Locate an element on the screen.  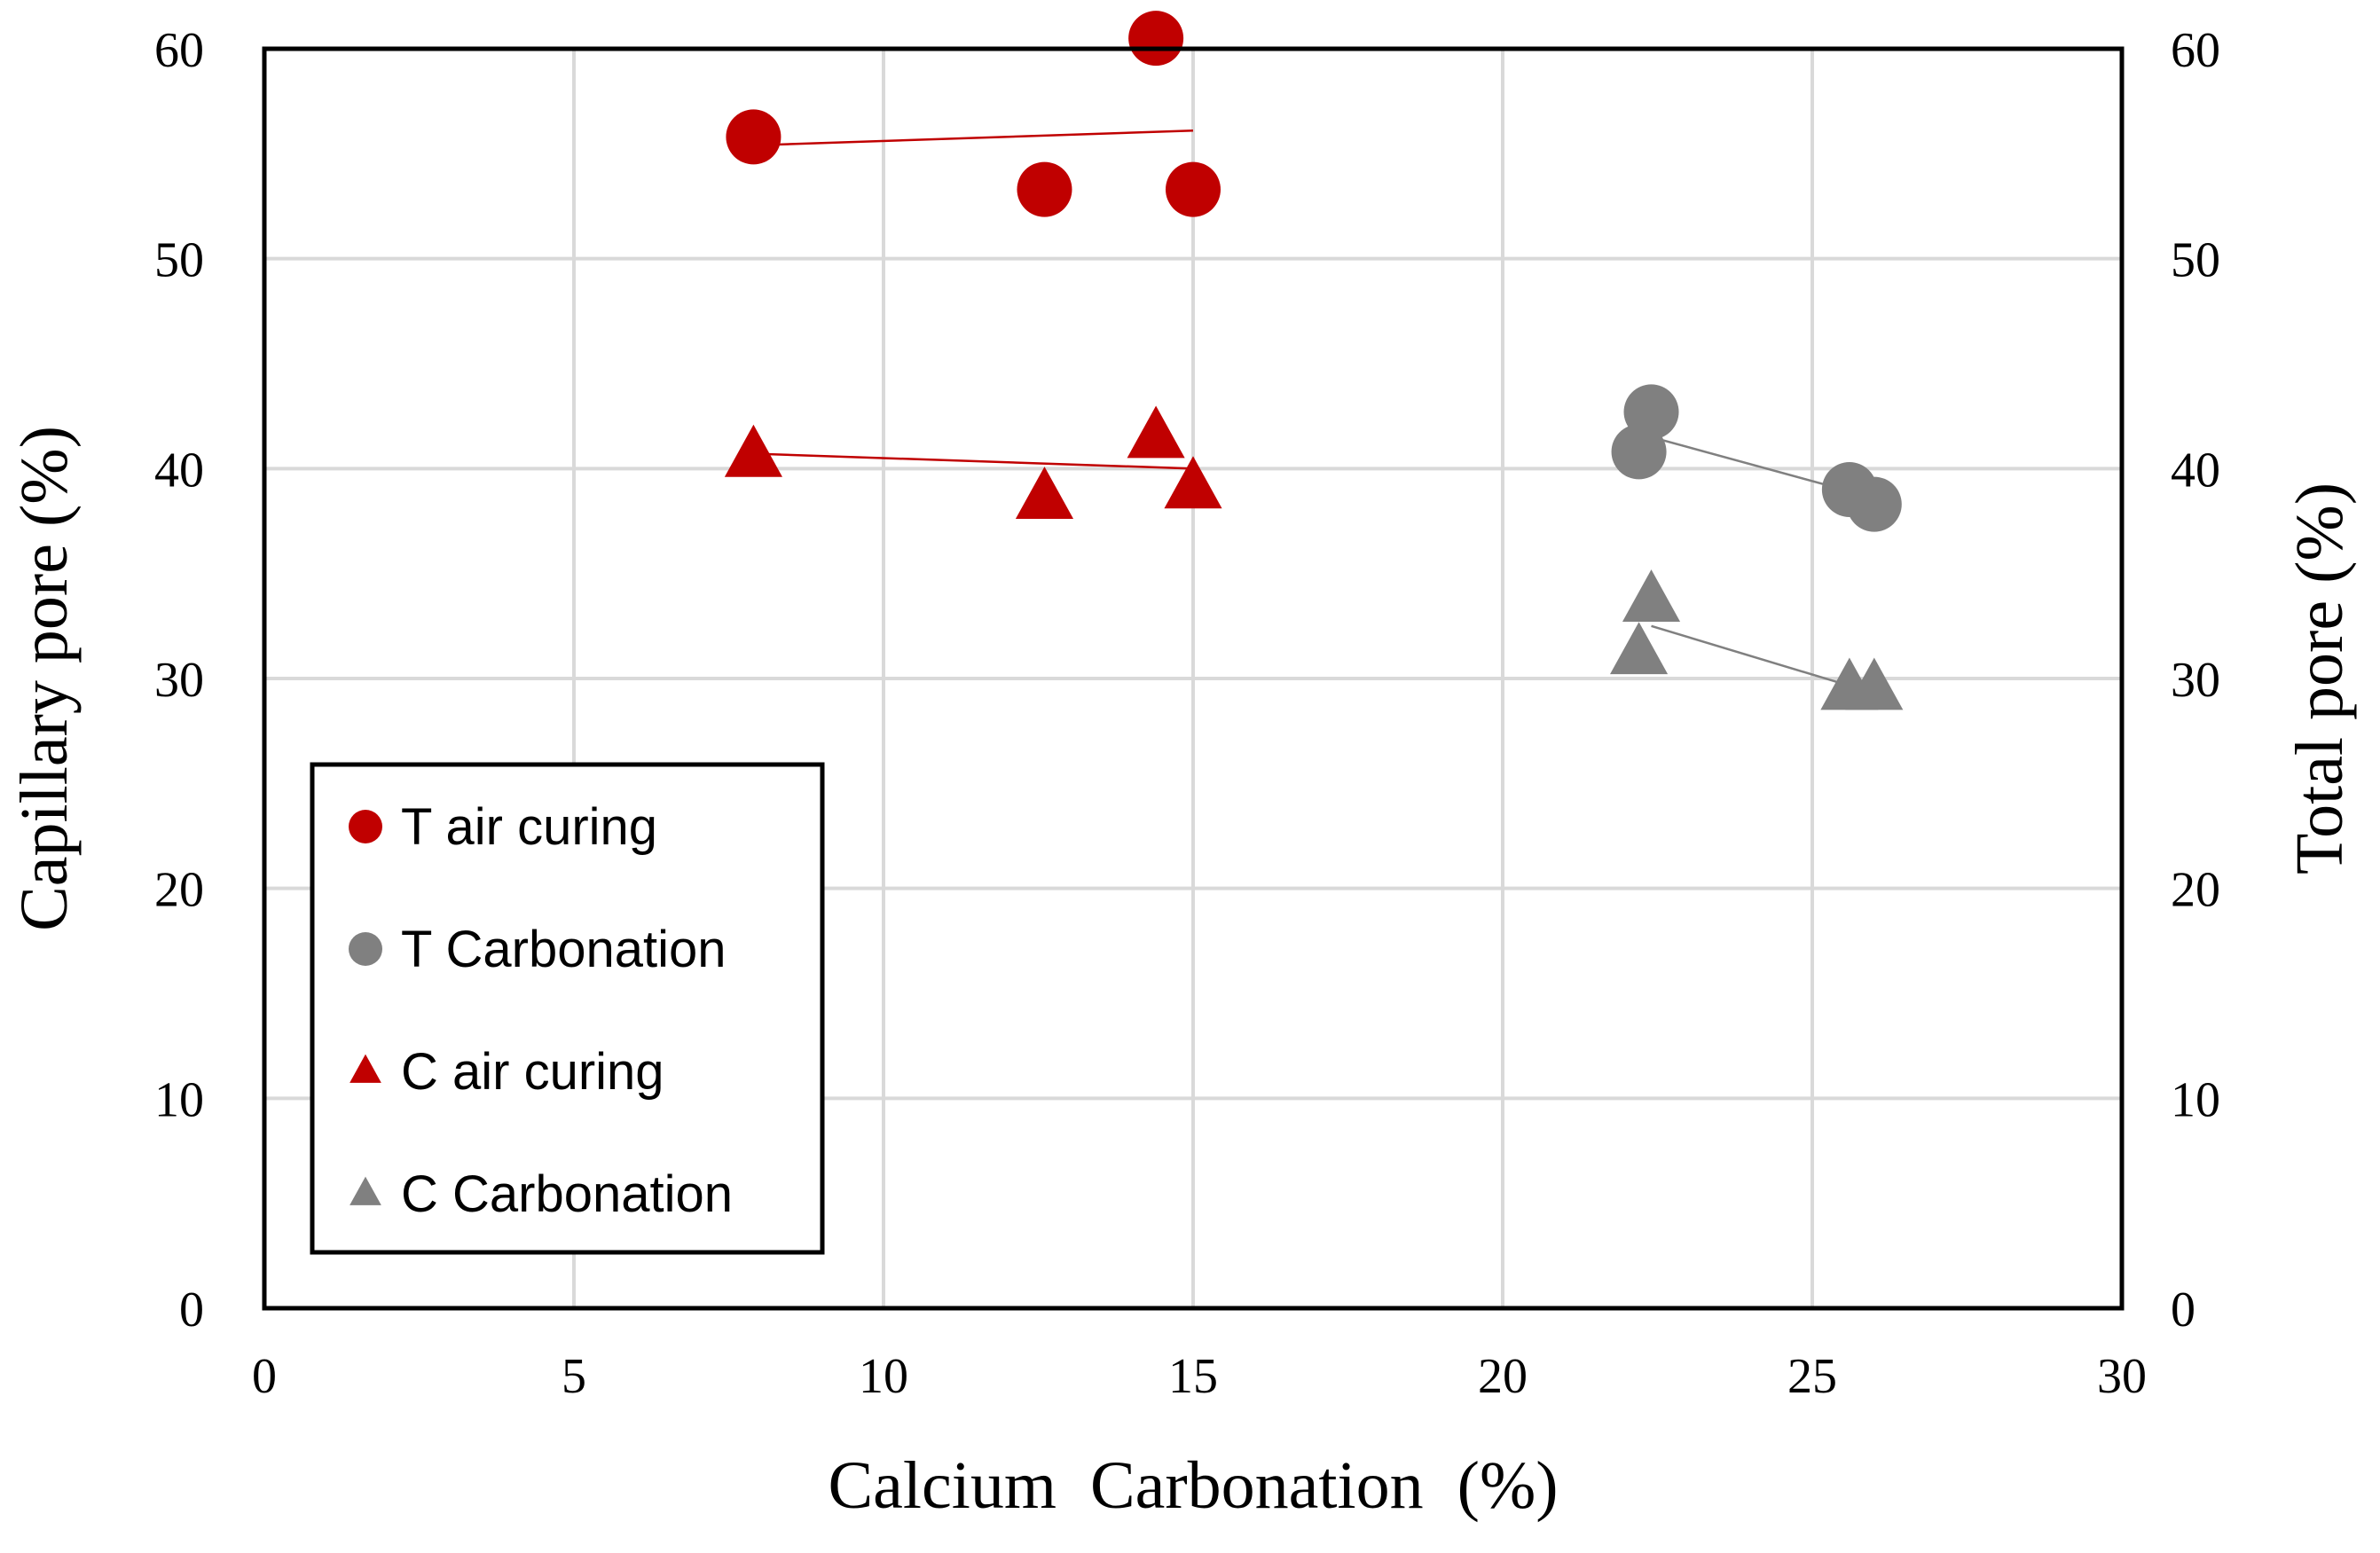
y2-tick-label: 50 is located at coordinates (2195, 260).